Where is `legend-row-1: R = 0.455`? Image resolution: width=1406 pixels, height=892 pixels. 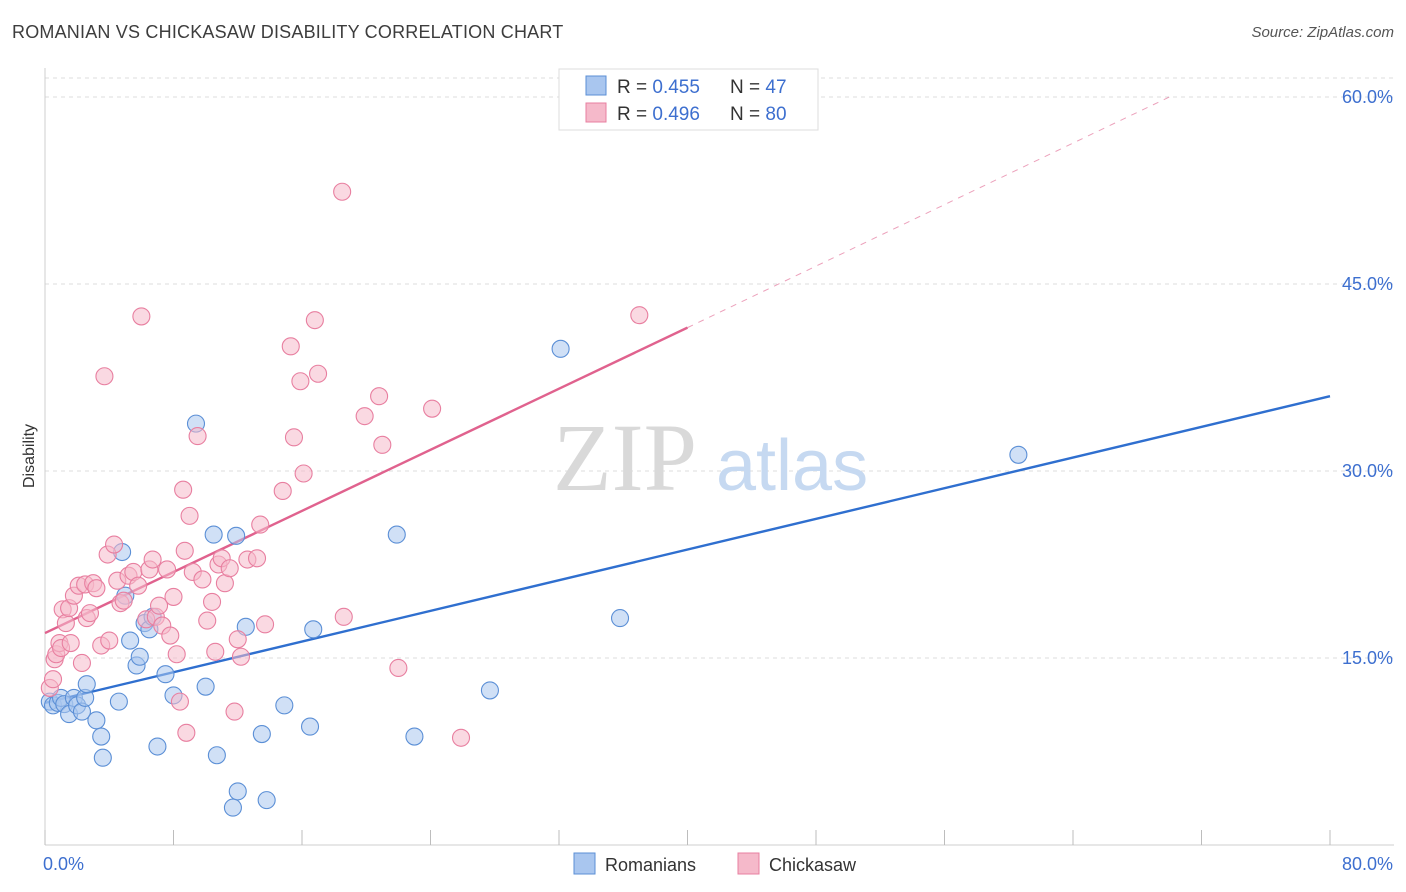
legend-row-1: R = 0.455 is located at coordinates (658, 87).